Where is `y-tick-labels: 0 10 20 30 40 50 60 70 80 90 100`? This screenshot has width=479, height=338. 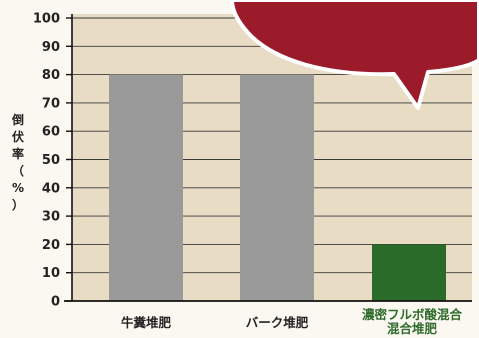 y-tick-labels: 0 10 20 30 40 50 60 70 80 90 100 is located at coordinates (46, 161).